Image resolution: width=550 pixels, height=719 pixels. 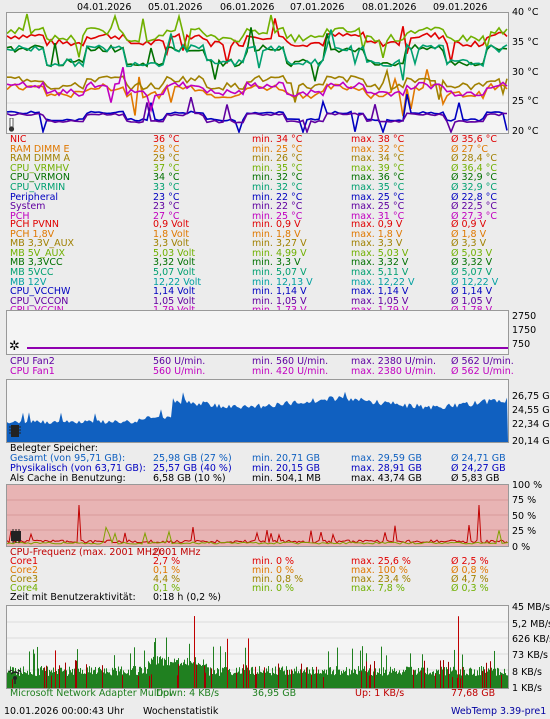 What do you see at coordinates (470, 561) in the screenshot?
I see `cpu-core-avg: Ø 2,5 %` at bounding box center [470, 561].